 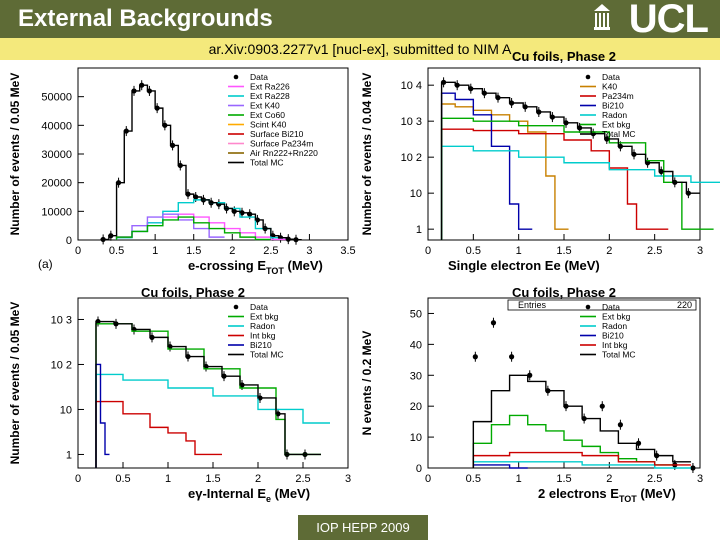 I want to click on chart-b-legend-label: K40, so click(x=609, y=87).